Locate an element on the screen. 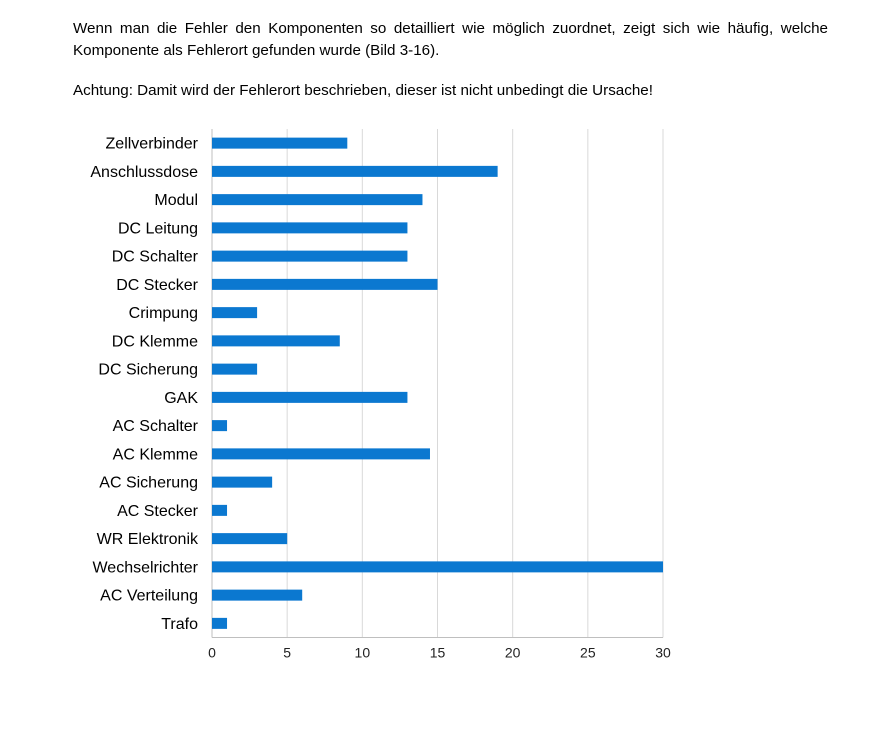  category-label: AC Schalter is located at coordinates (156, 426).